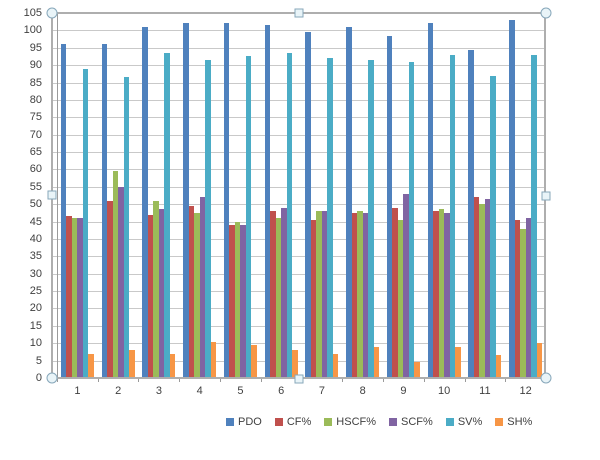 This screenshot has height=460, width=600. I want to click on selection-handle-top-middle, so click(299, 13).